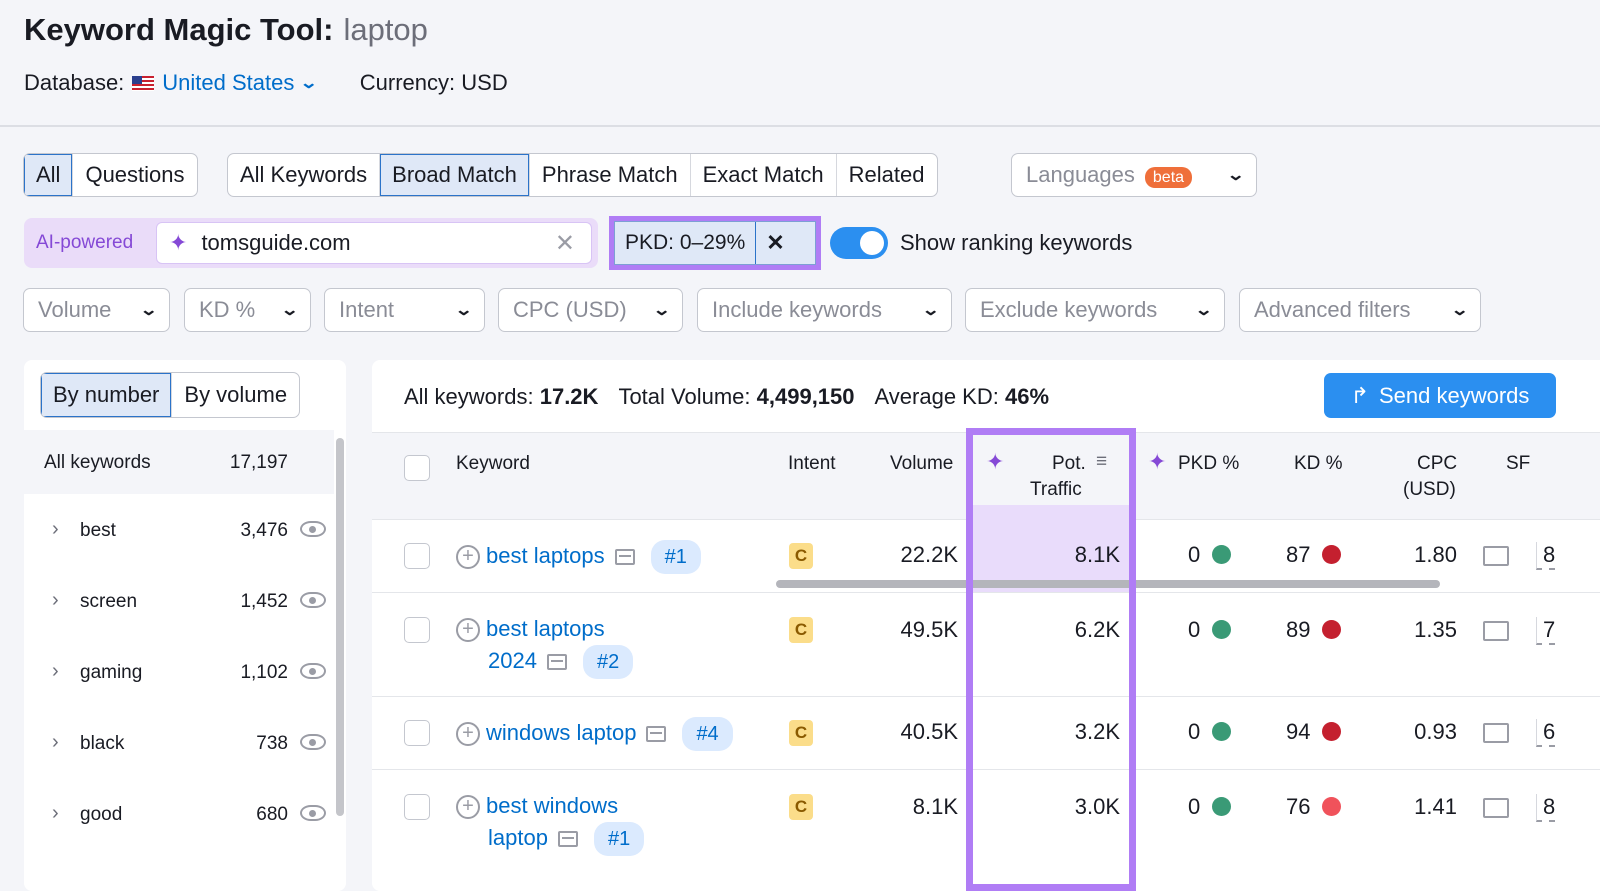 The image size is (1600, 891). I want to click on share-arrow-icon: ↱, so click(1359, 395).